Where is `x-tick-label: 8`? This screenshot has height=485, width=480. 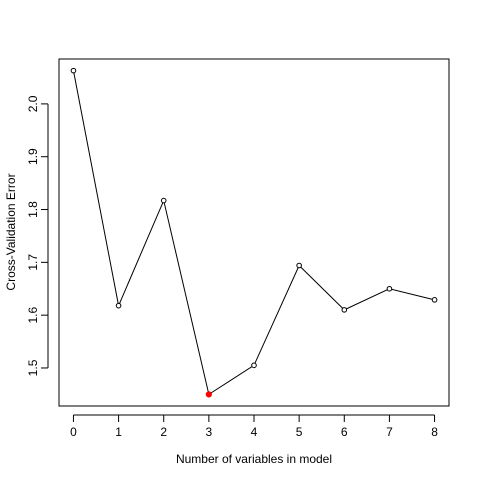
x-tick-label: 8 is located at coordinates (434, 432).